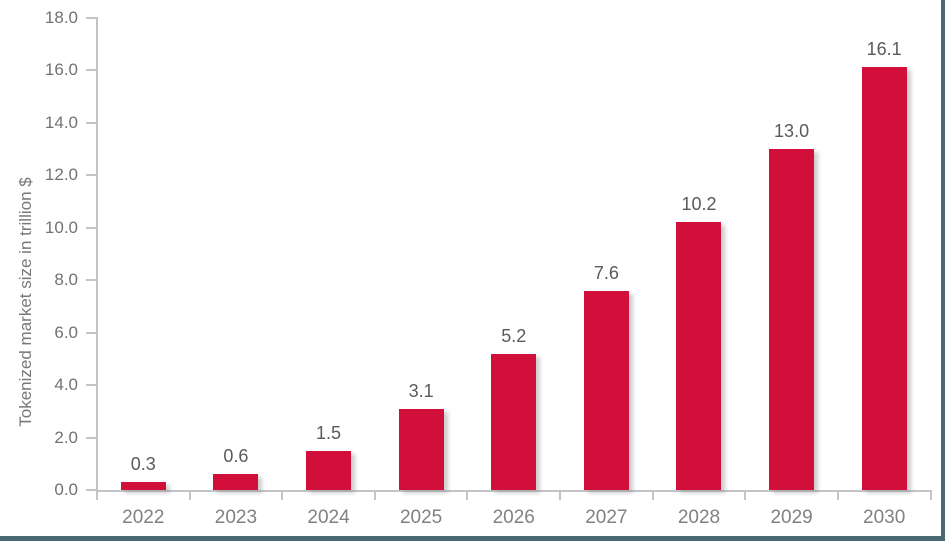  What do you see at coordinates (61, 122) in the screenshot?
I see `y-tick-label: 14.0` at bounding box center [61, 122].